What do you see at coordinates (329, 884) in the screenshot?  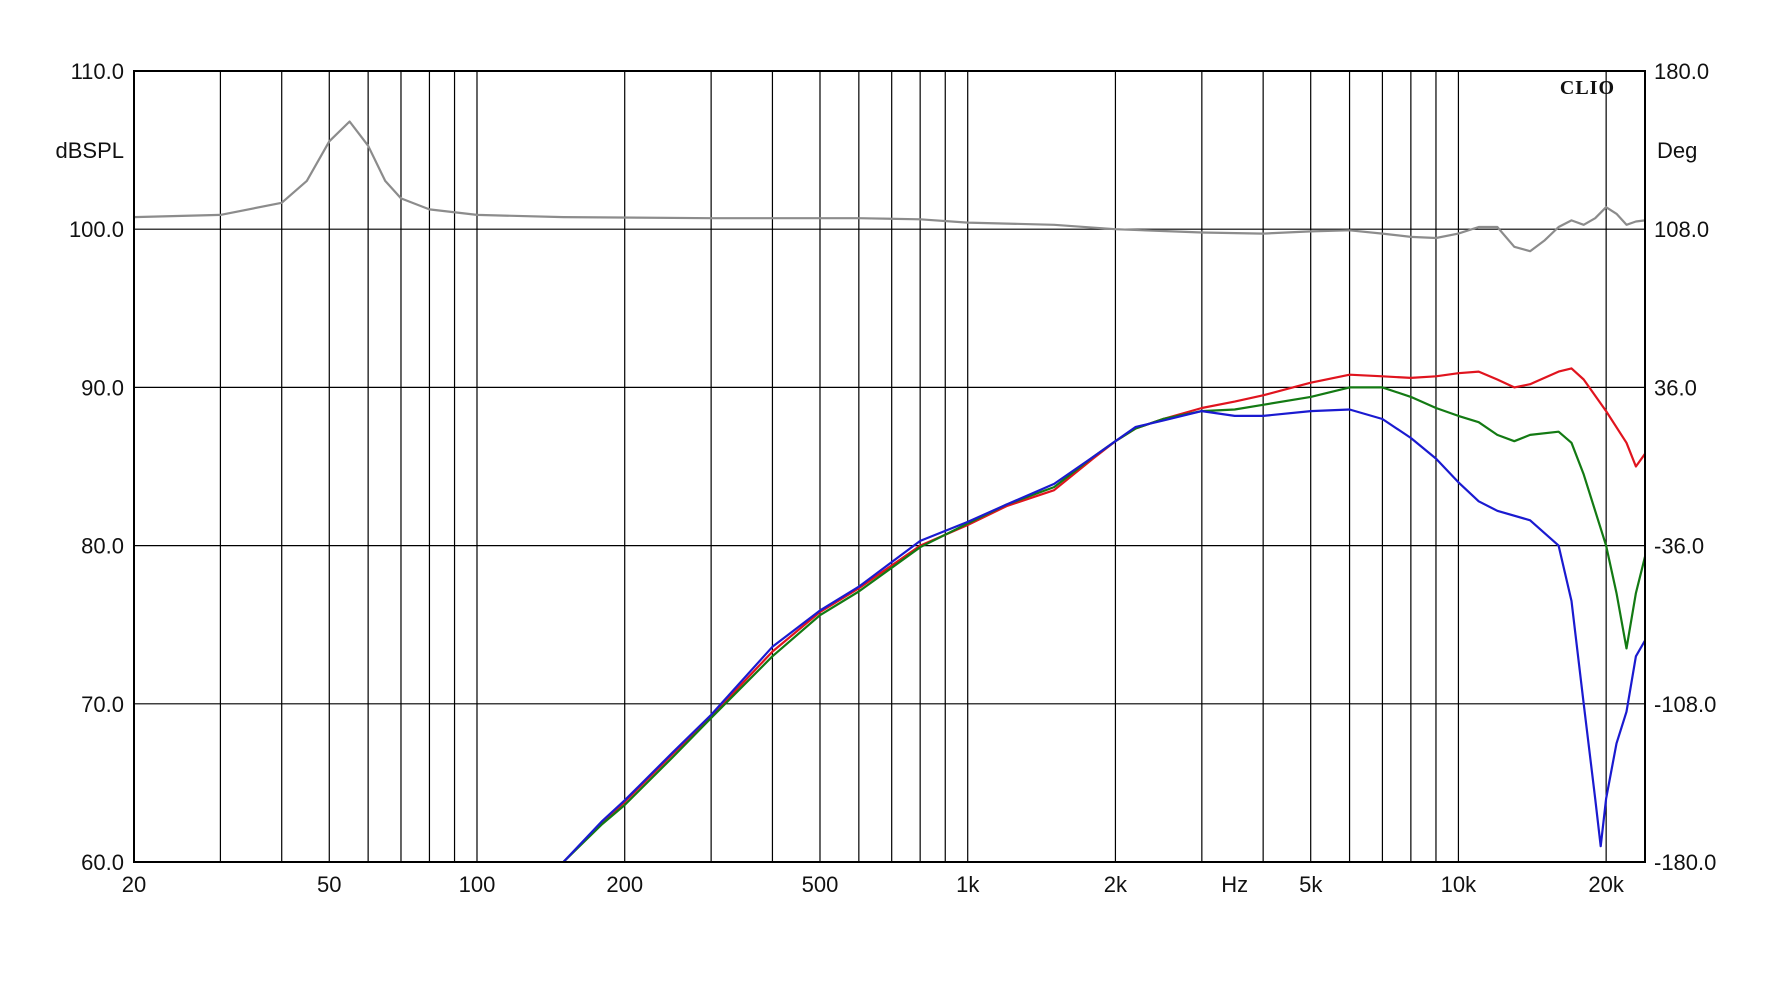 I see `x-tick-label: 50` at bounding box center [329, 884].